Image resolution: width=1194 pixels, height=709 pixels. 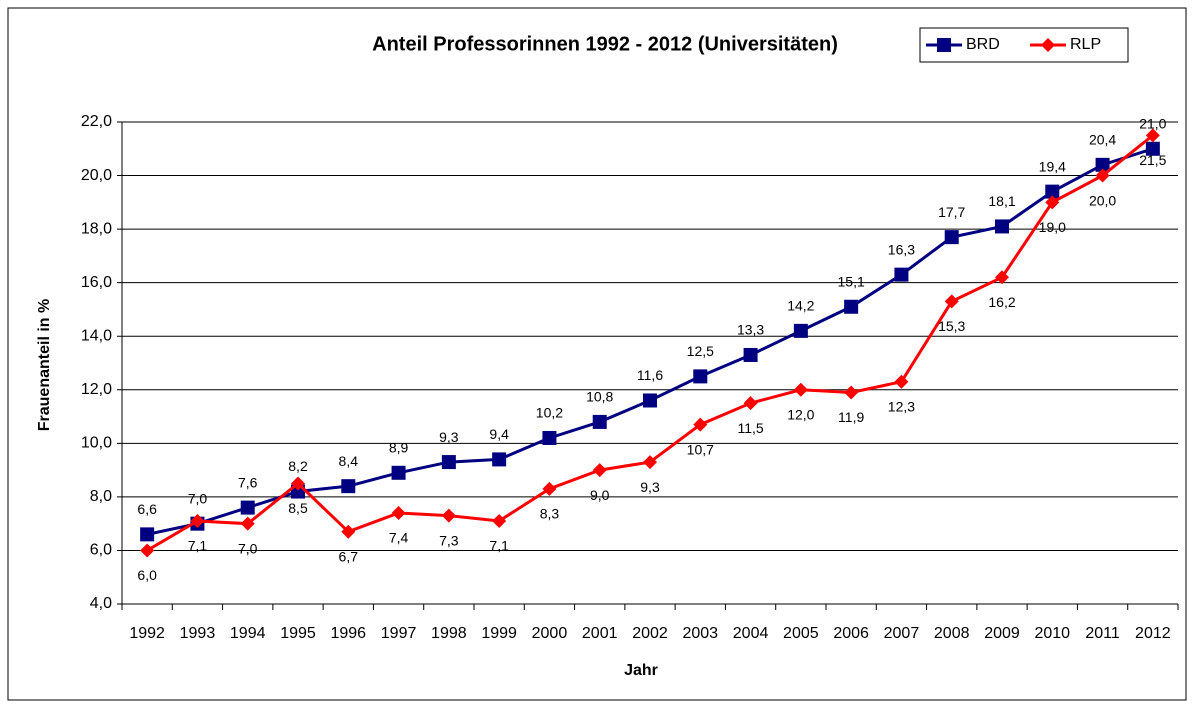 What do you see at coordinates (349, 556) in the screenshot?
I see `data-label: 6,7` at bounding box center [349, 556].